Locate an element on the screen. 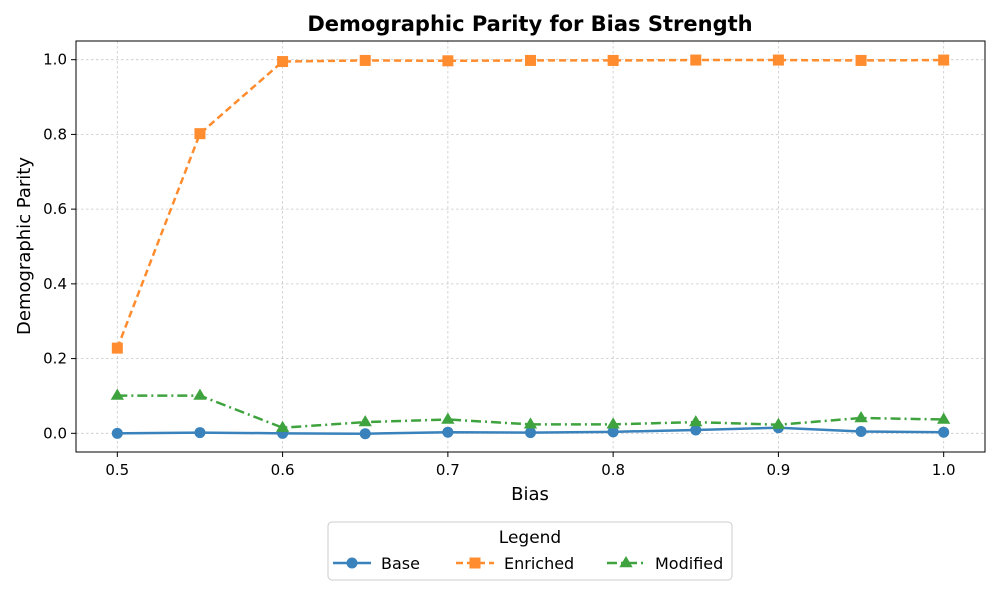 The height and width of the screenshot is (603, 1000). y-axis-label: Demographic Parity is located at coordinates (24, 246).